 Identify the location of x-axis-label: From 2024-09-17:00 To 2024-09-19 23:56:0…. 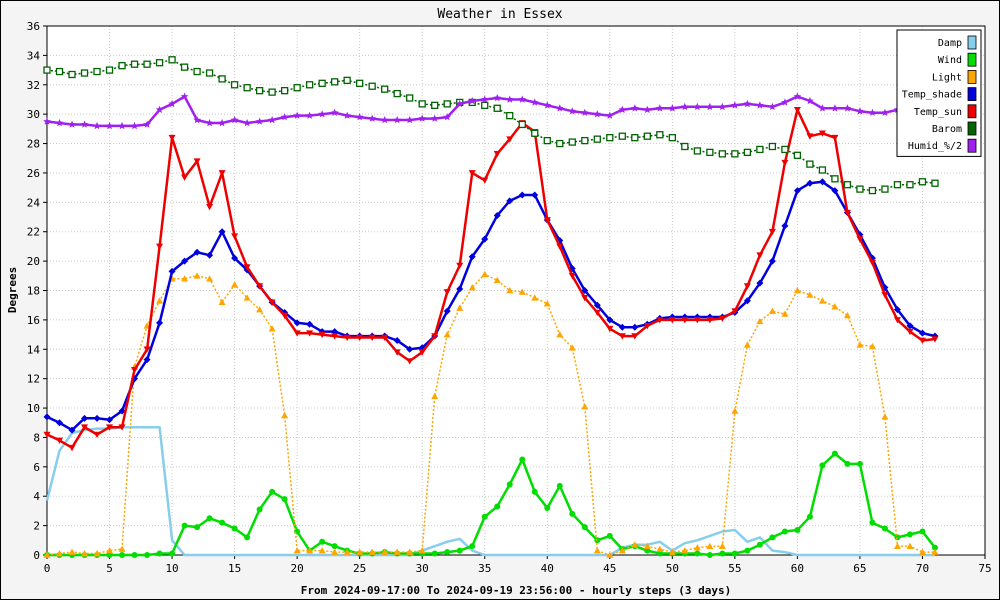
(516, 590).